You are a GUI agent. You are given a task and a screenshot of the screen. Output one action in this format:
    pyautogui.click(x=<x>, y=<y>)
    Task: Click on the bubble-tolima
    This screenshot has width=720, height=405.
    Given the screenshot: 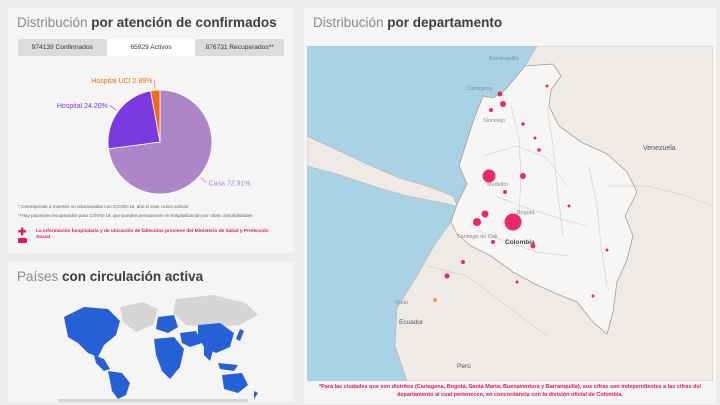 What is the action you would take?
    pyautogui.click(x=493, y=242)
    